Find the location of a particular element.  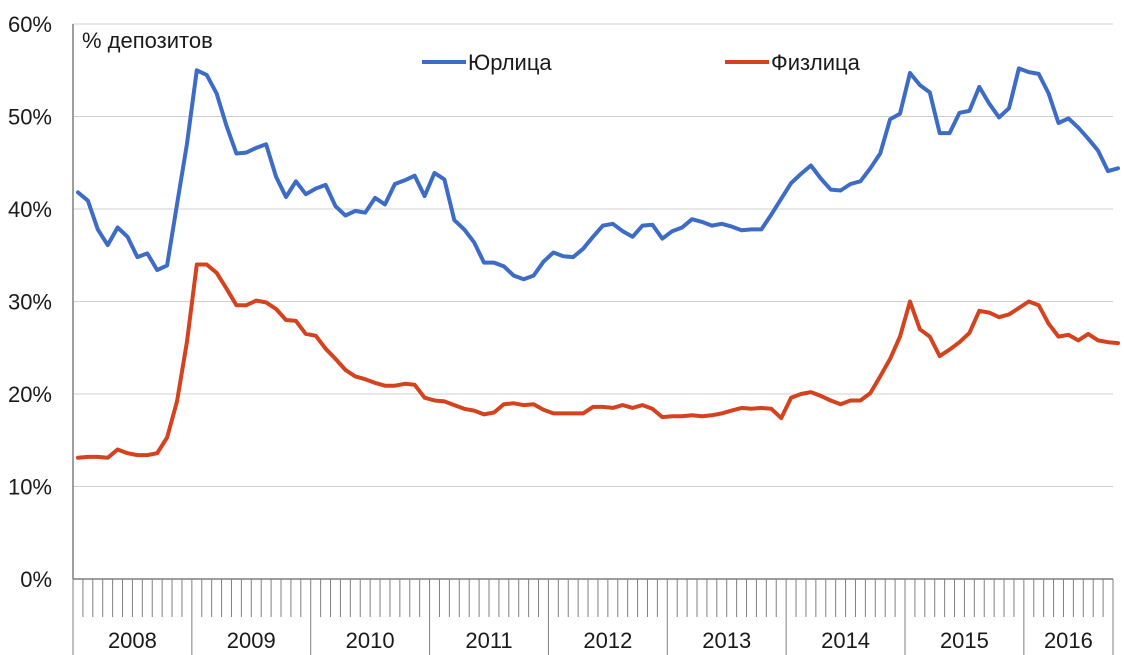

y-axis-tick-labels: 0% 10% 20% 30% 40% 50% 60% is located at coordinates (30, 302).